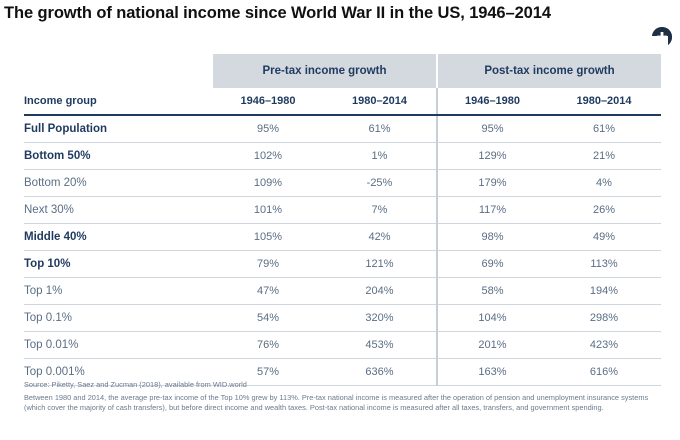 Image resolution: width=680 pixels, height=440 pixels. I want to click on cell-value: 105%, so click(268, 237).